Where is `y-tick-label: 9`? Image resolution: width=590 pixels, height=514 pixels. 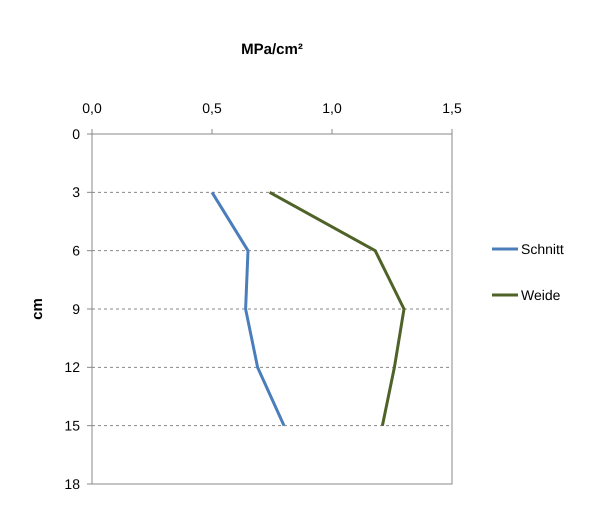
y-tick-label: 9 is located at coordinates (76, 308).